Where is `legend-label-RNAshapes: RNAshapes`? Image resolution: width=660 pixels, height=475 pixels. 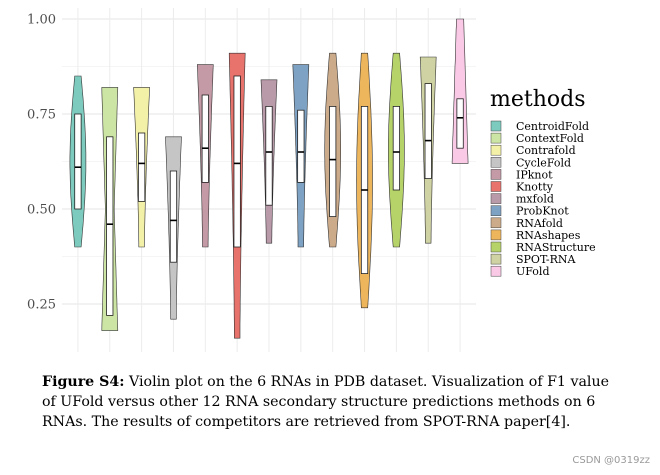 legend-label-RNAshapes: RNAshapes is located at coordinates (548, 235).